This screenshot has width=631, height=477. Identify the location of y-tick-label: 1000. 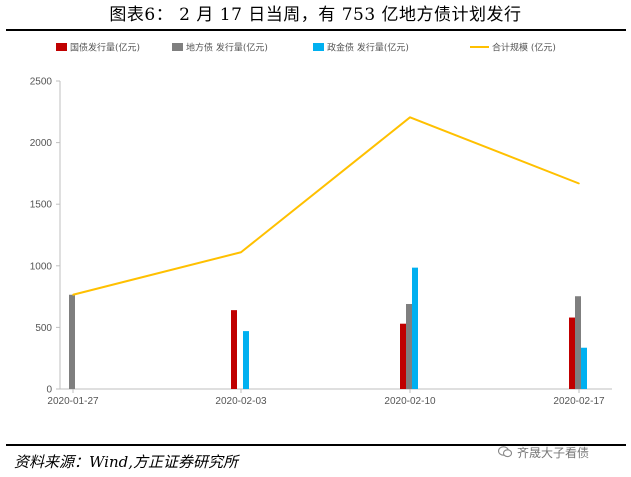
(41, 266).